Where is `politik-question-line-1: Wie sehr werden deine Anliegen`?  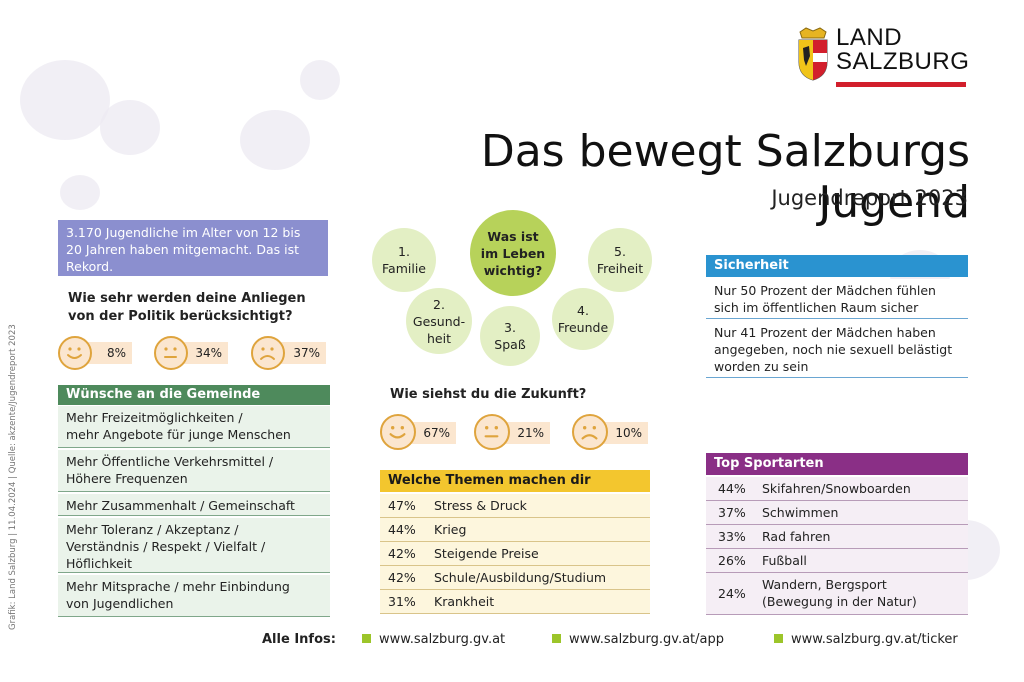 politik-question-line-1: Wie sehr werden deine Anliegen is located at coordinates (187, 298).